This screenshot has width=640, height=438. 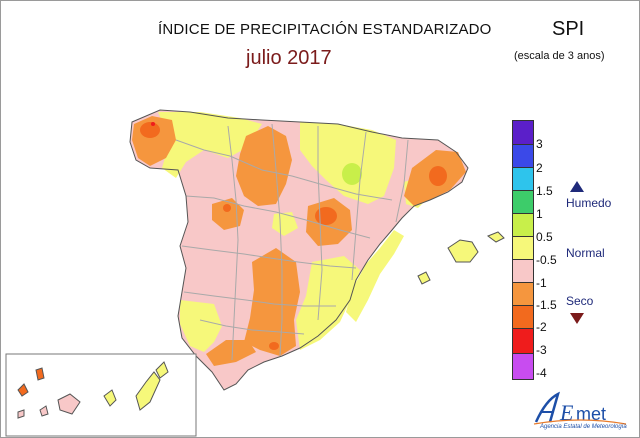 What do you see at coordinates (289, 58) in the screenshot?
I see `map-subtitle: julio 2017` at bounding box center [289, 58].